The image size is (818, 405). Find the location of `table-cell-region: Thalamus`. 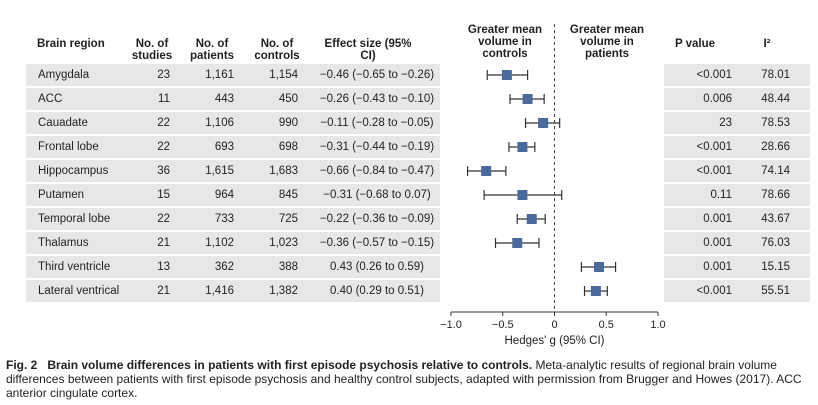

table-cell-region: Thalamus is located at coordinates (63, 243).